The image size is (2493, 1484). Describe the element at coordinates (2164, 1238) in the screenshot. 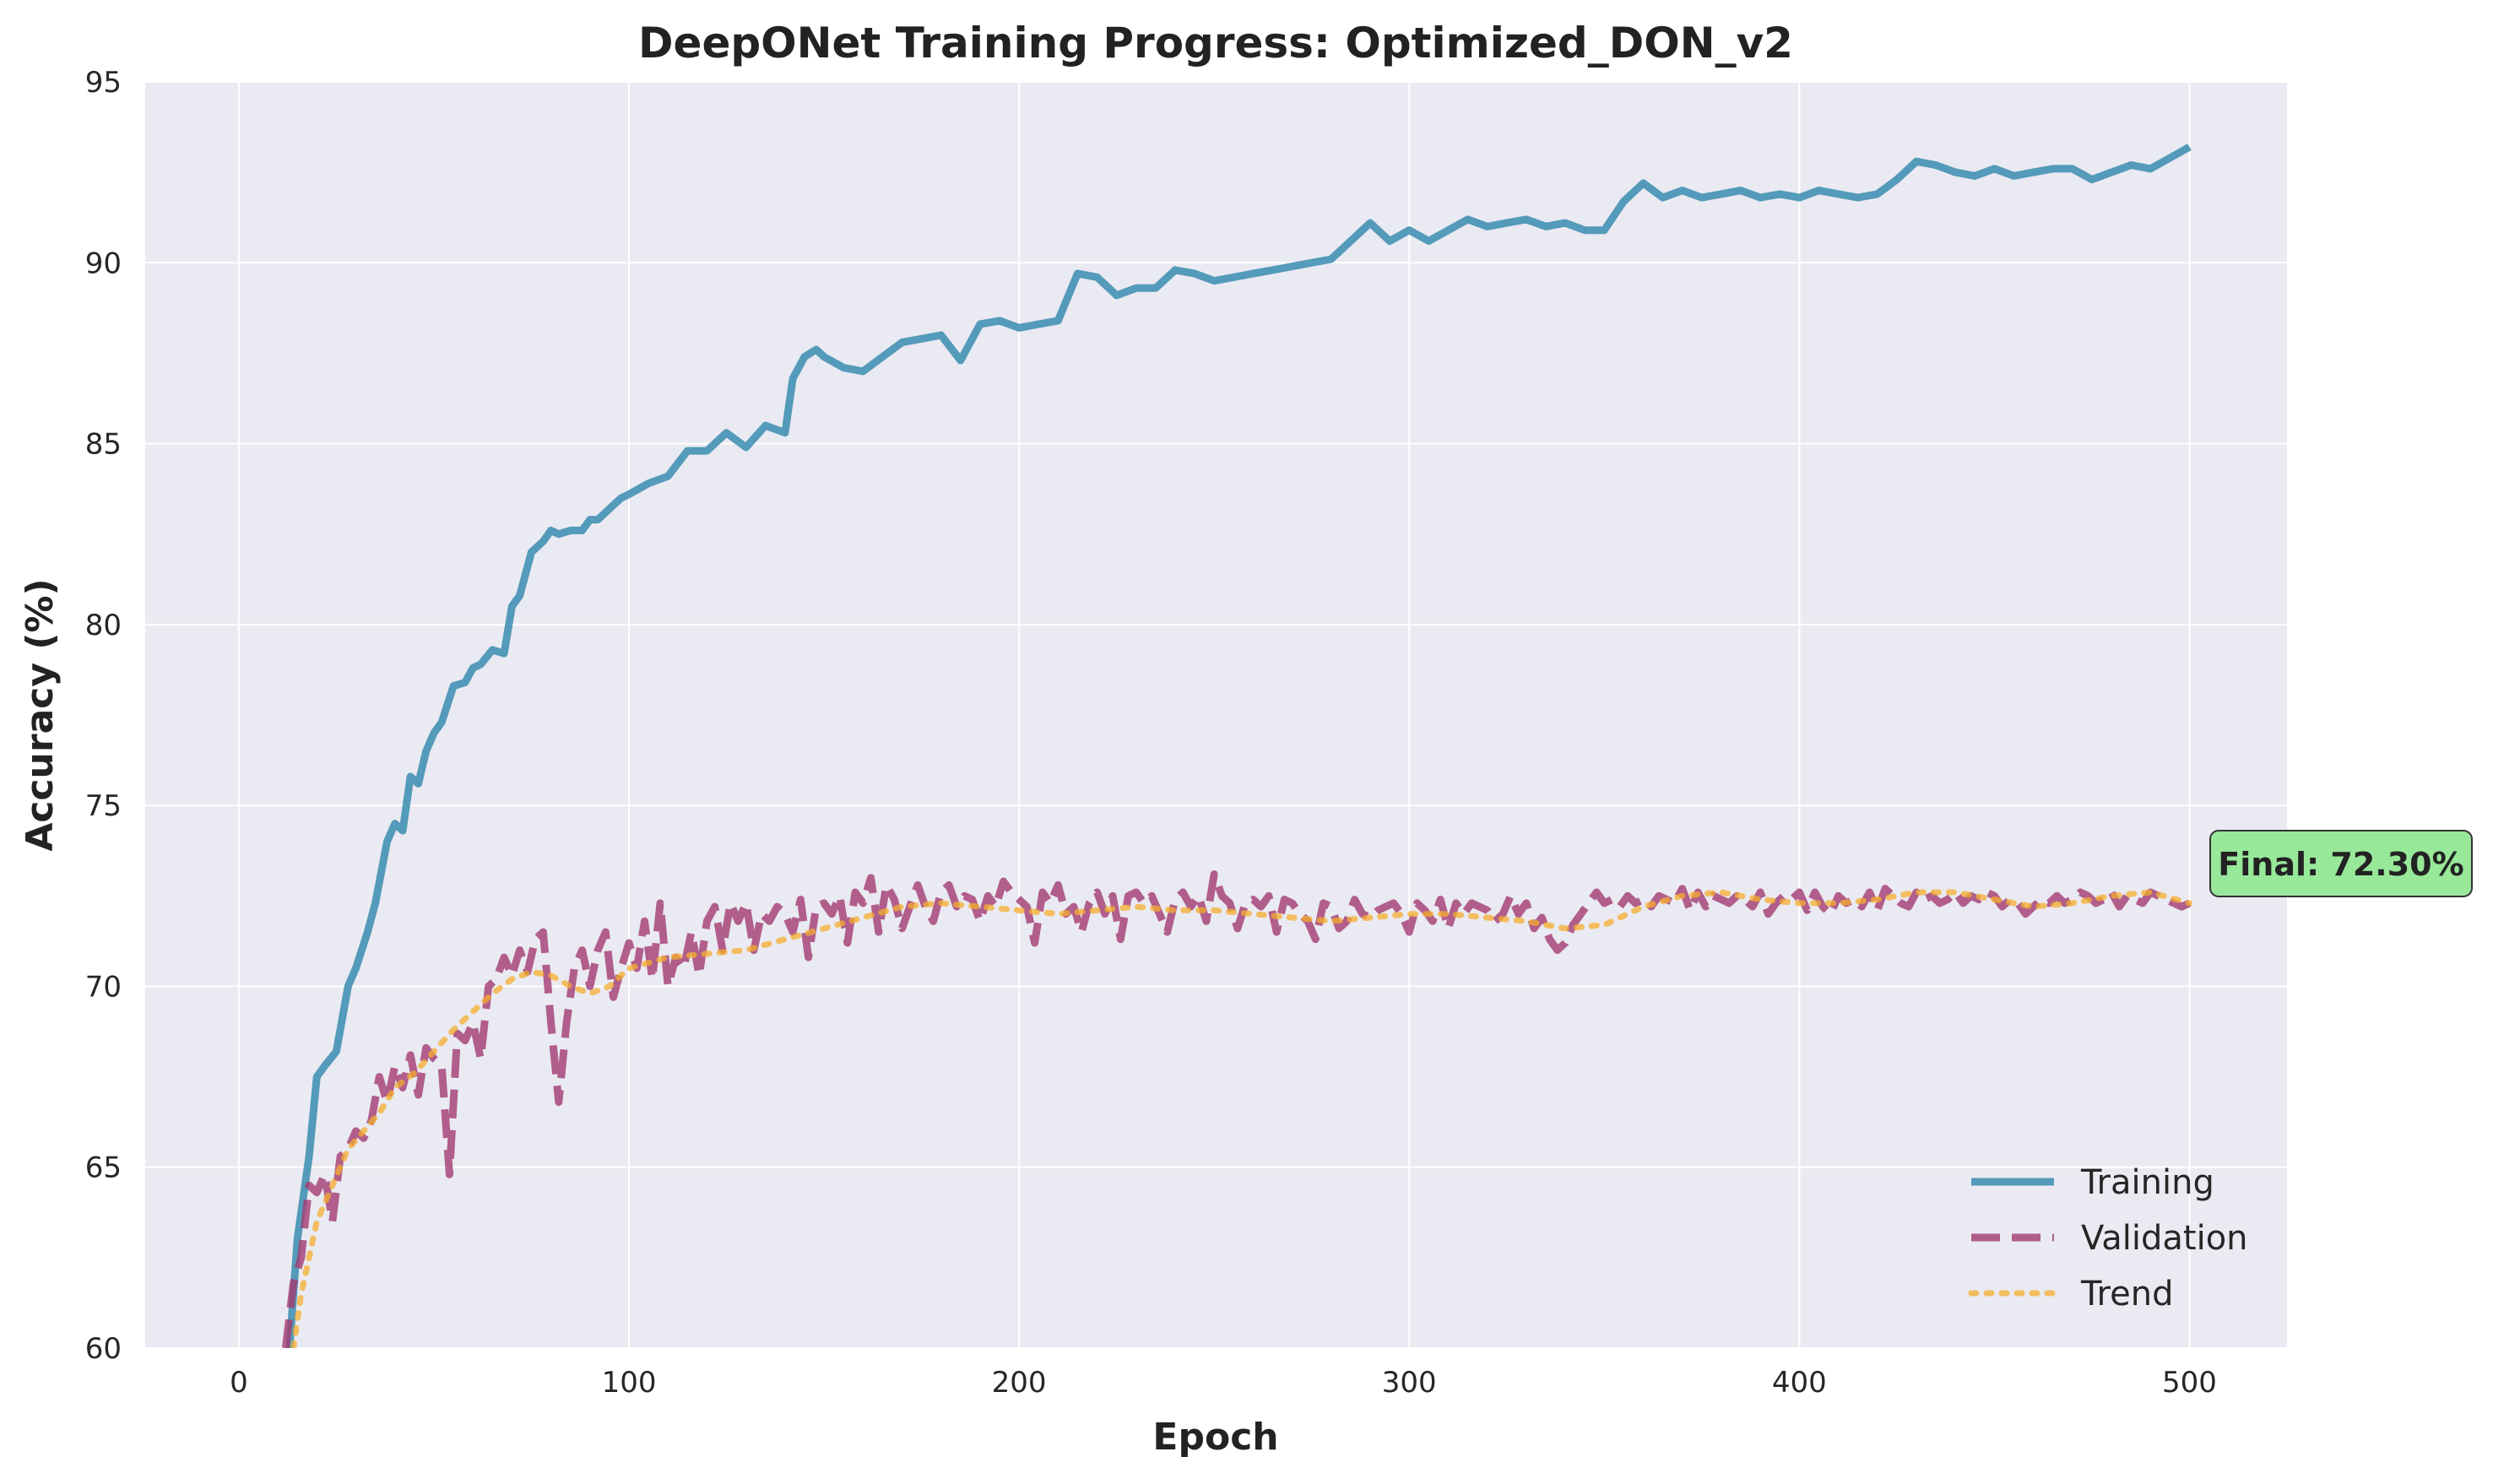

I see `legend-label-validation: Validation` at that location.